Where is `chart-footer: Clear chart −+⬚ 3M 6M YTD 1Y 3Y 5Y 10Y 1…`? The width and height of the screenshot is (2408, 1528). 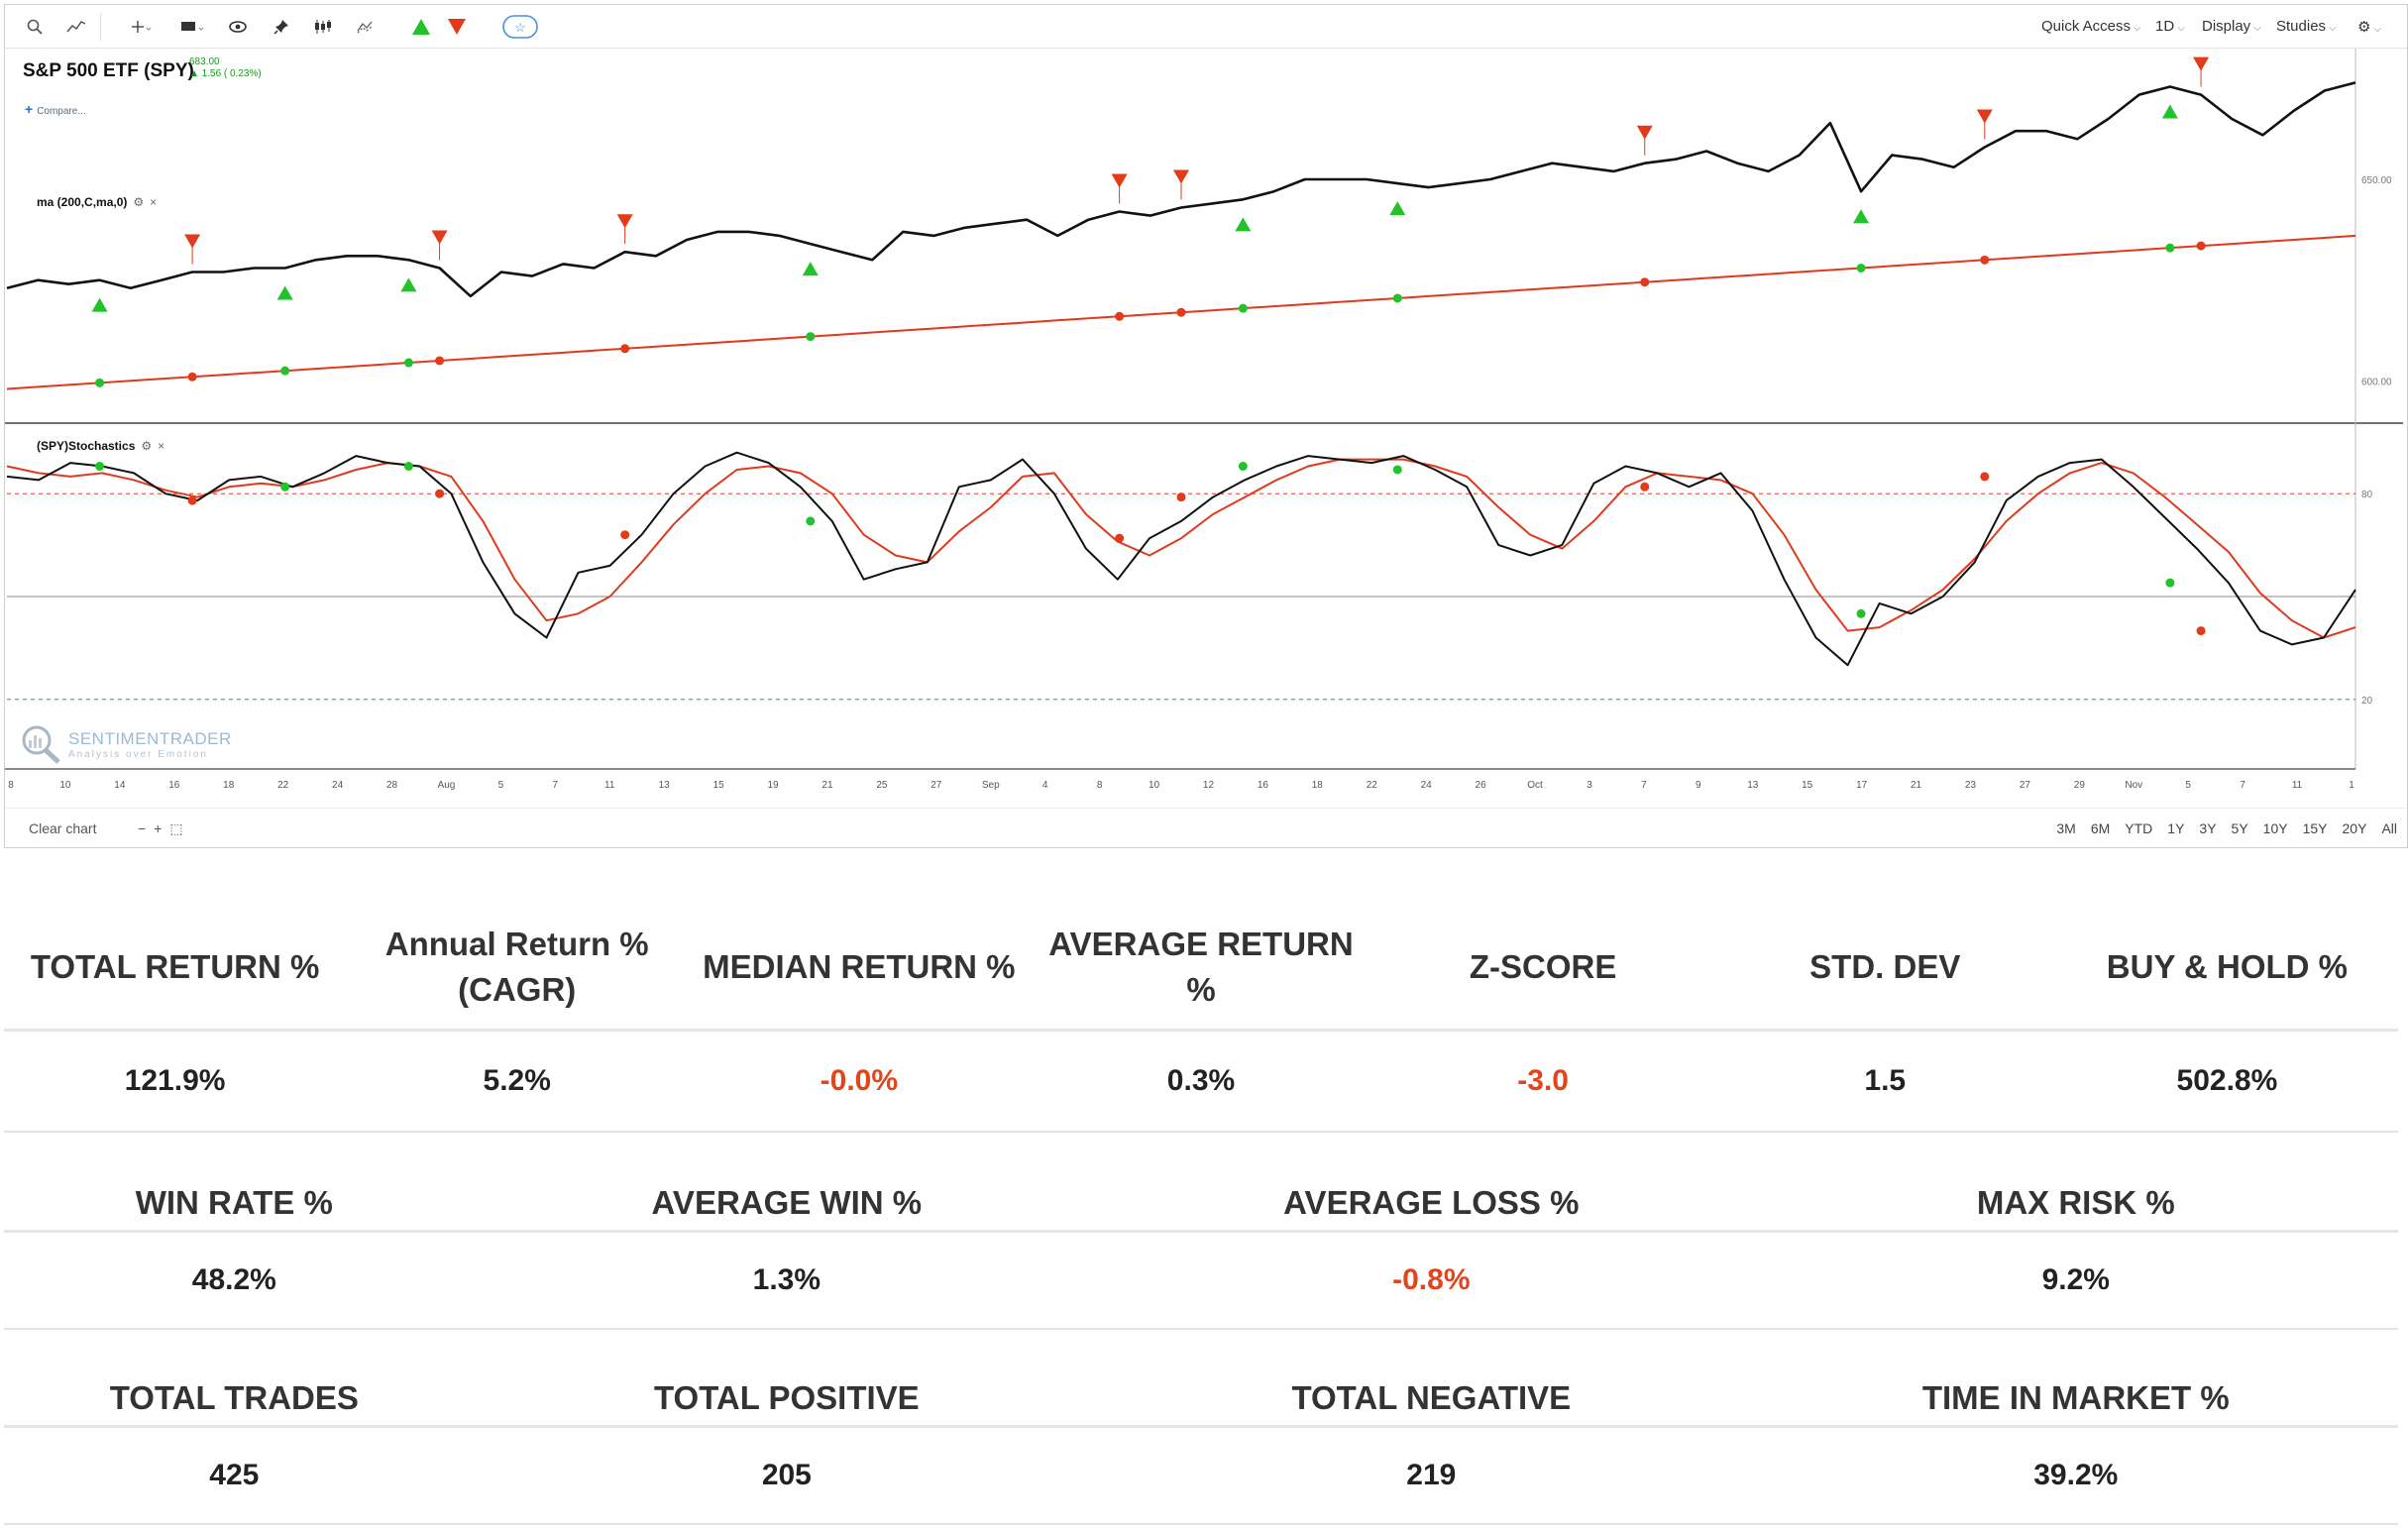
chart-footer: Clear chart −+⬚ 3M 6M YTD 1Y 3Y 5Y 10Y 1… is located at coordinates (1206, 828).